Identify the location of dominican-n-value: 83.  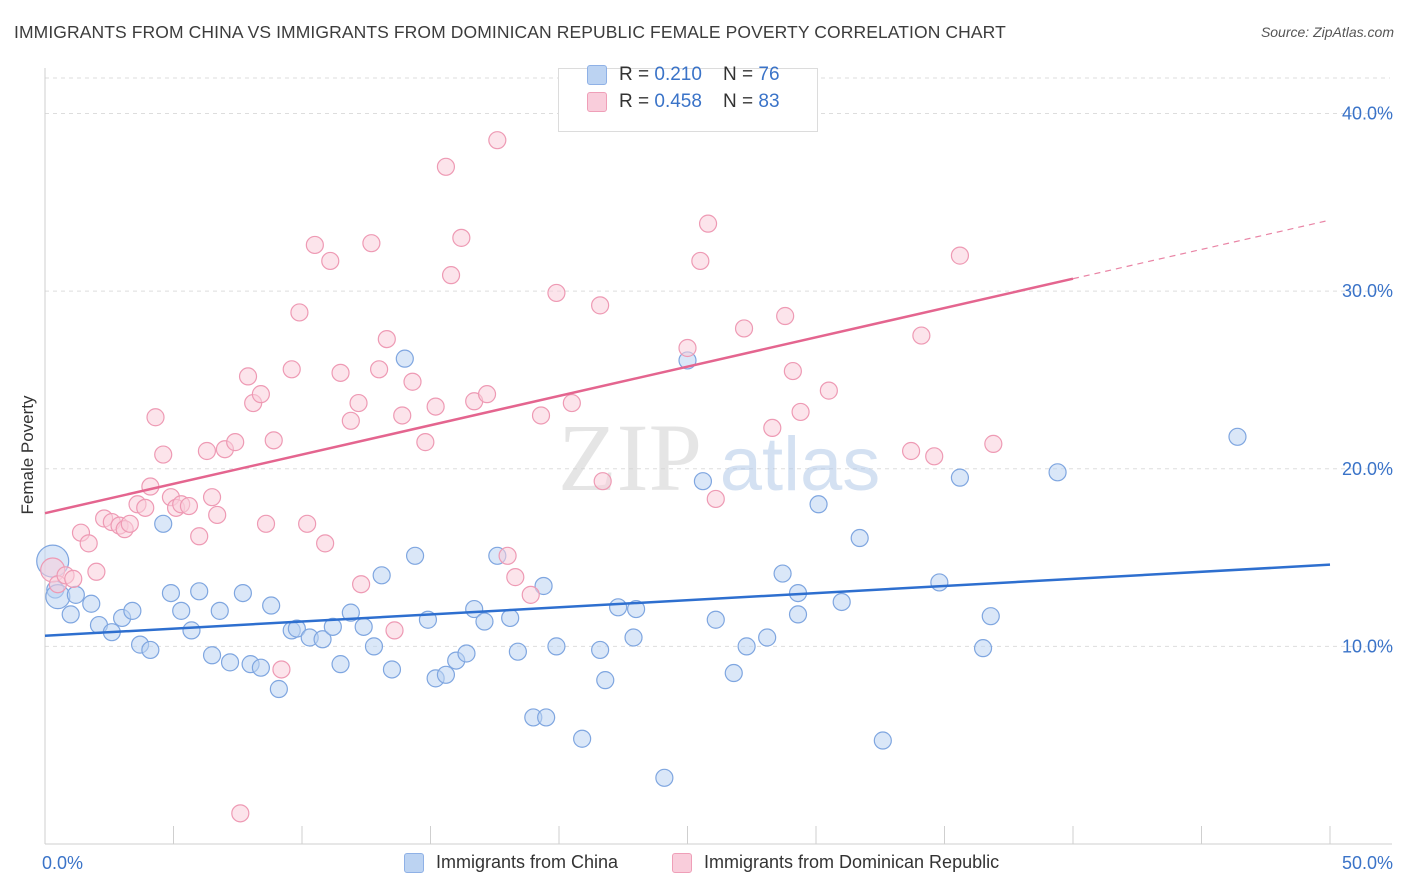
(769, 101).